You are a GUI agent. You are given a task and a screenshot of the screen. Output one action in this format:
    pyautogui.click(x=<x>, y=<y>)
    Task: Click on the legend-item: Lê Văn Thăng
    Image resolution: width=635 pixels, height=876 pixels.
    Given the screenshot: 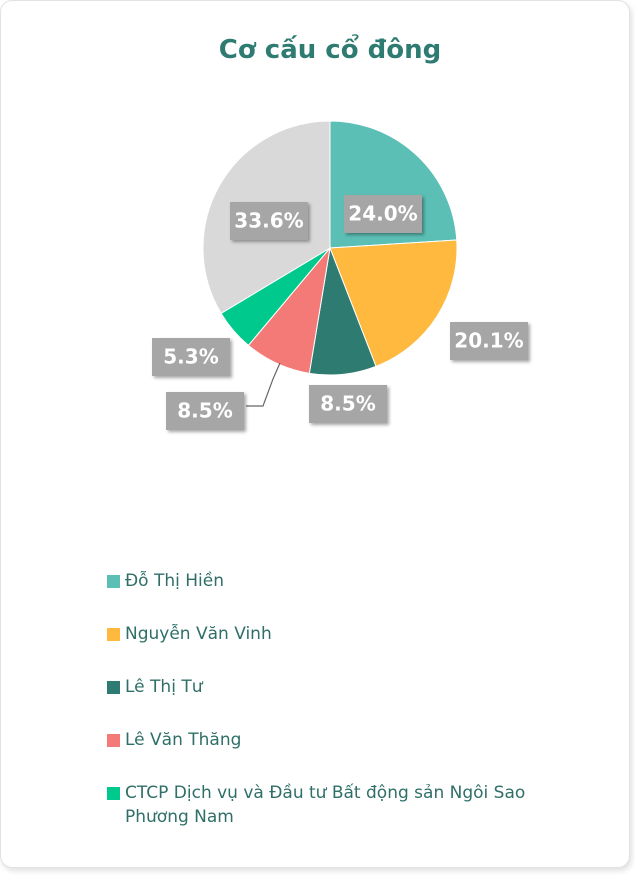 What is the action you would take?
    pyautogui.click(x=347, y=740)
    